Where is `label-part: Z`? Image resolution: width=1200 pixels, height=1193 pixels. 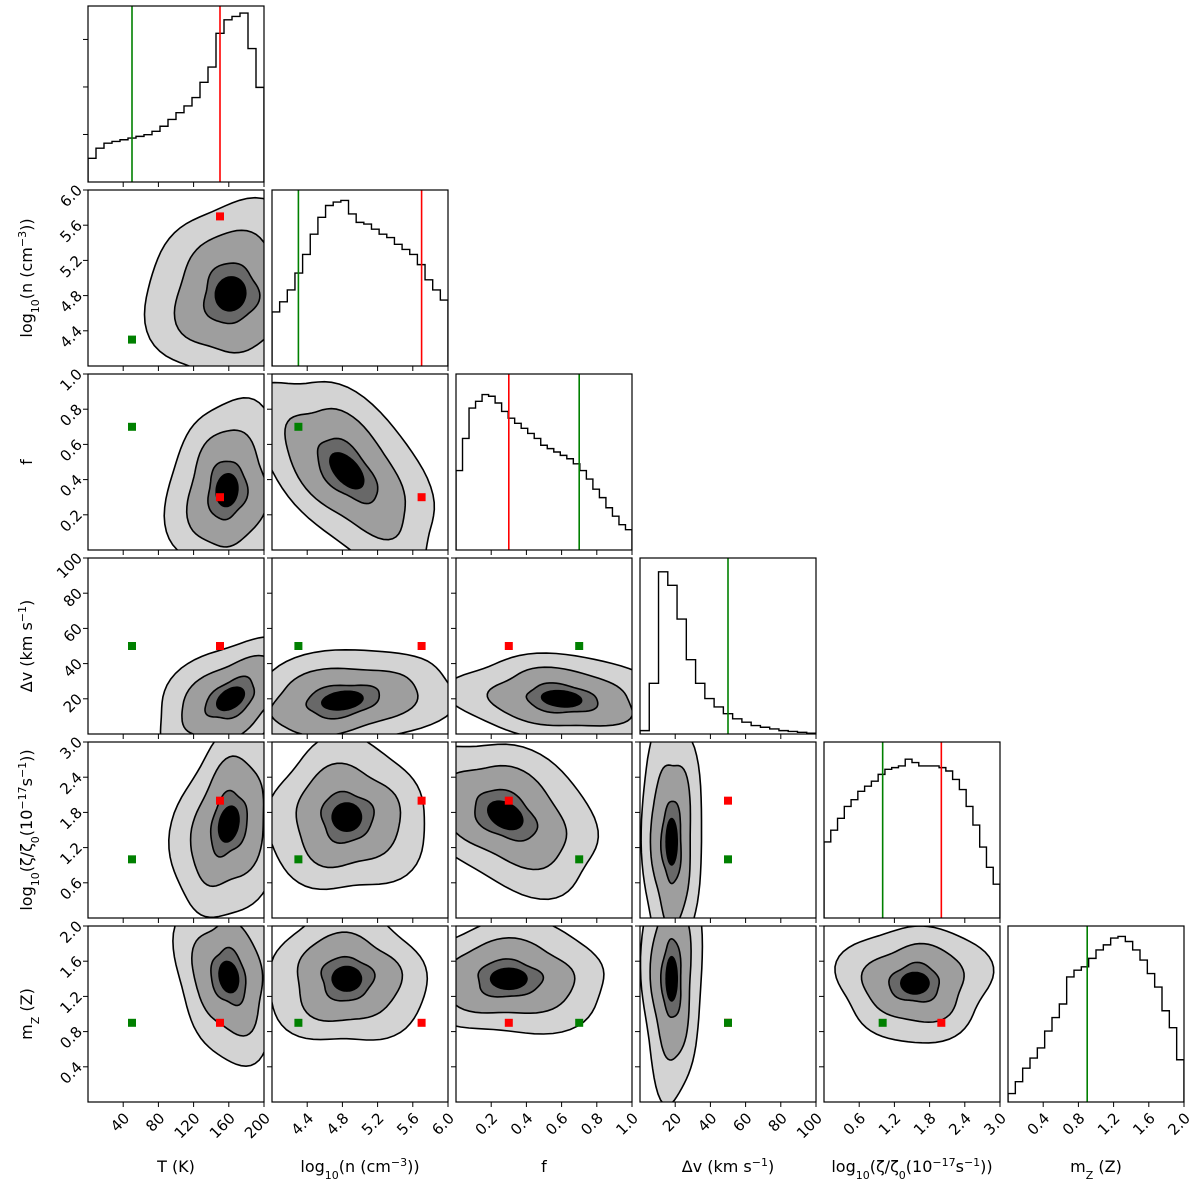 label-part: Z is located at coordinates (35, 1020).